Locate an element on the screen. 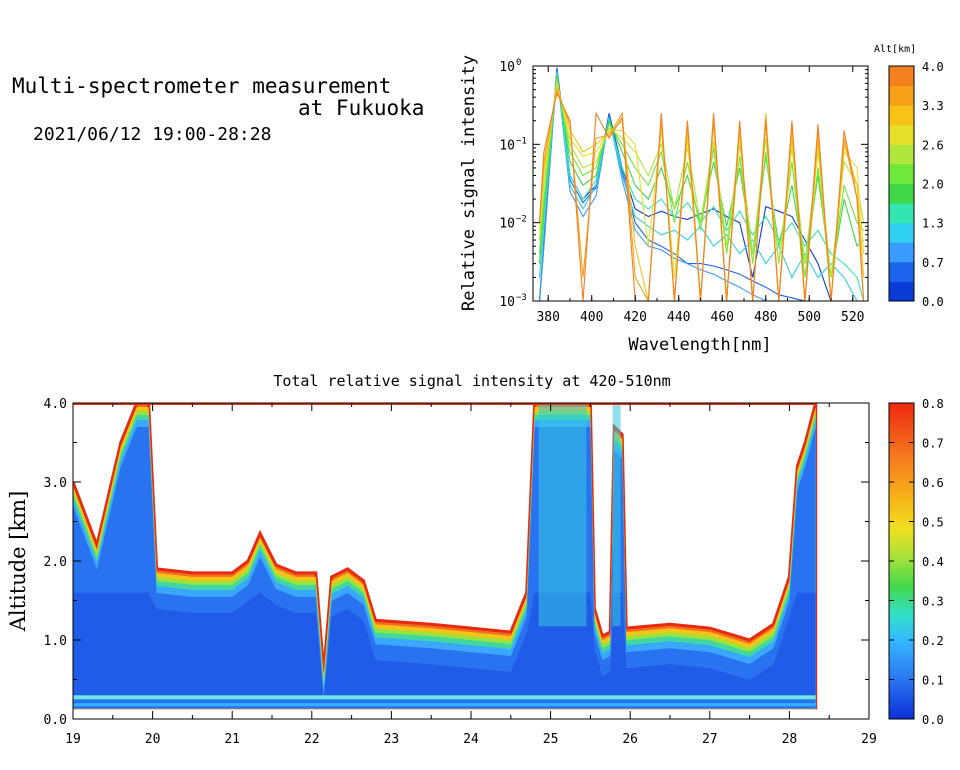 The width and height of the screenshot is (960, 770). altitude-colorbar-label: 3.3 is located at coordinates (933, 106).